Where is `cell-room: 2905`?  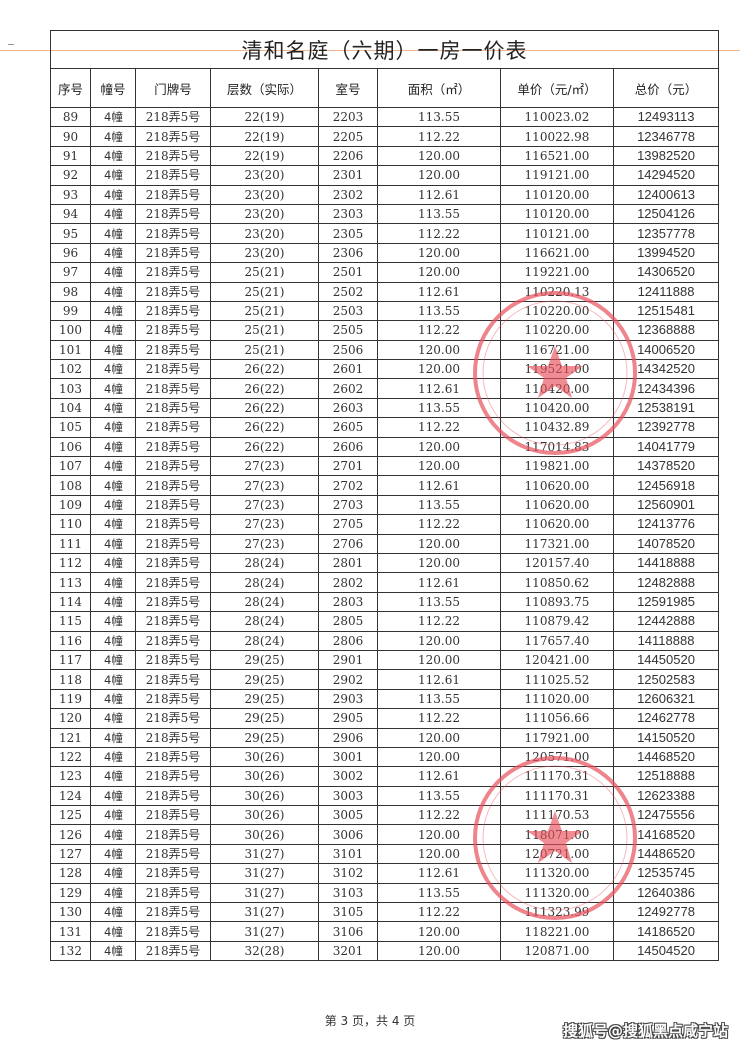 cell-room: 2905 is located at coordinates (348, 718).